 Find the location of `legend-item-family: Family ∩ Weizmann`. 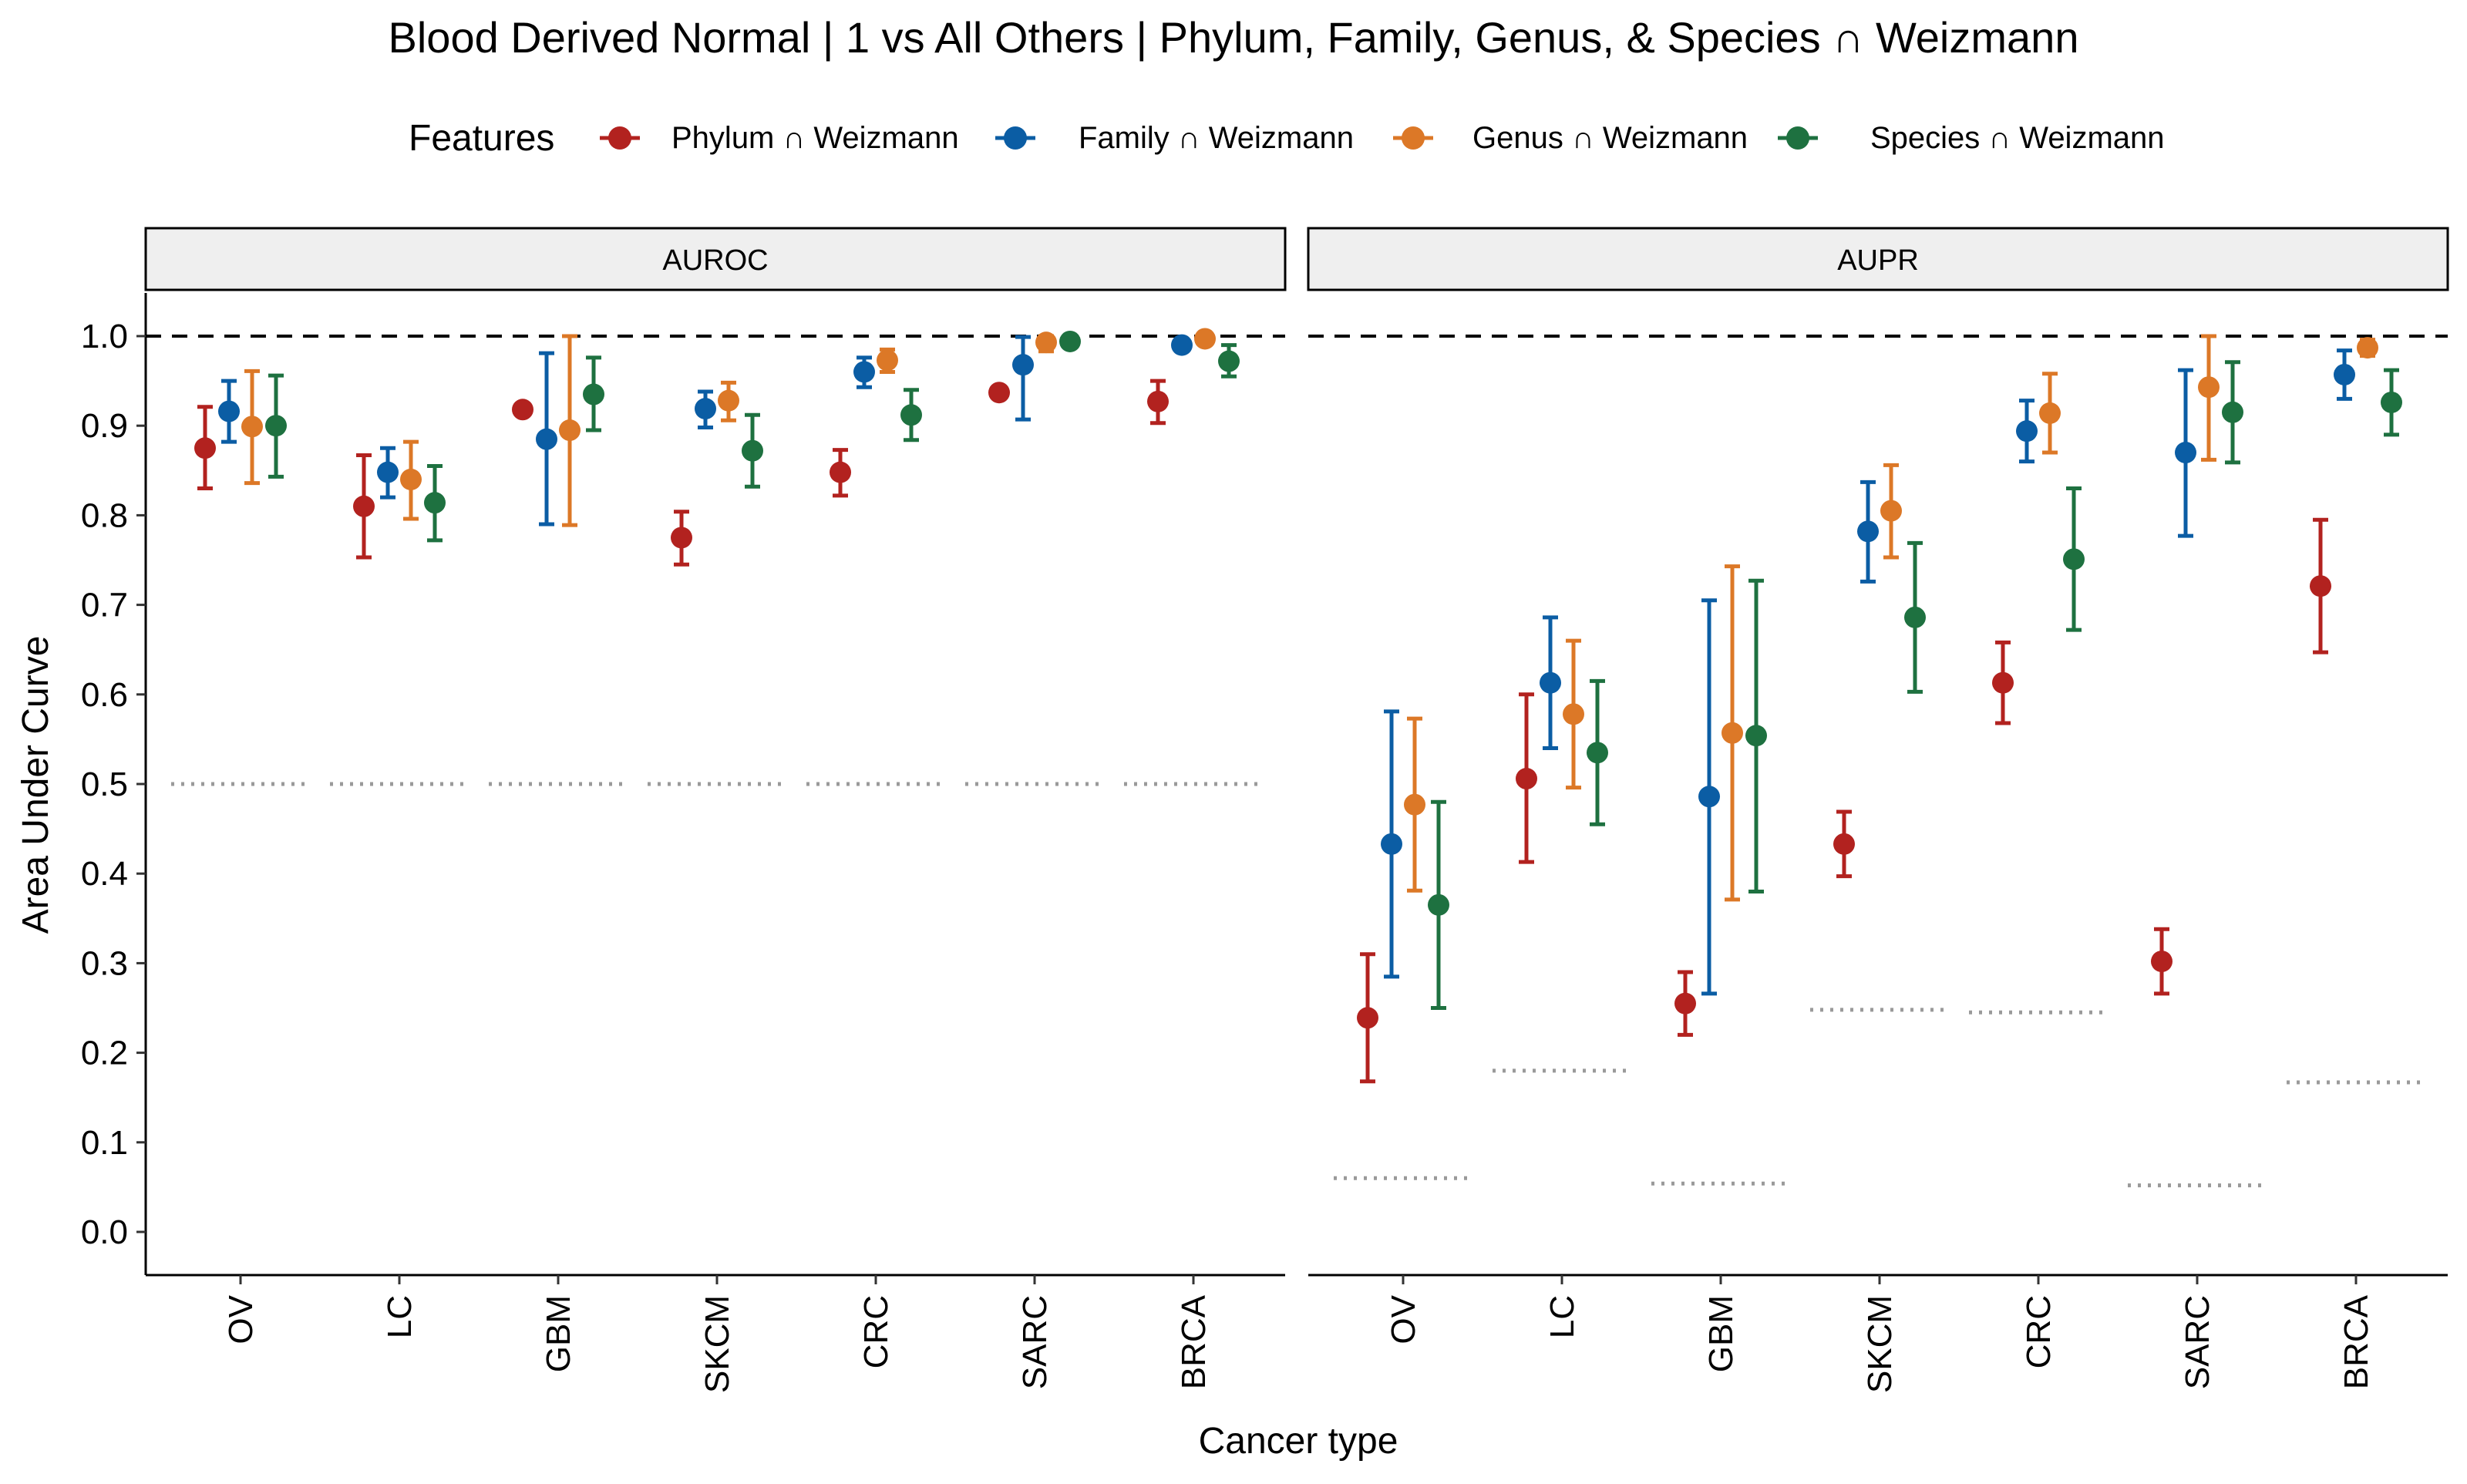

legend-item-family: Family ∩ Weizmann is located at coordinates (1175, 138).